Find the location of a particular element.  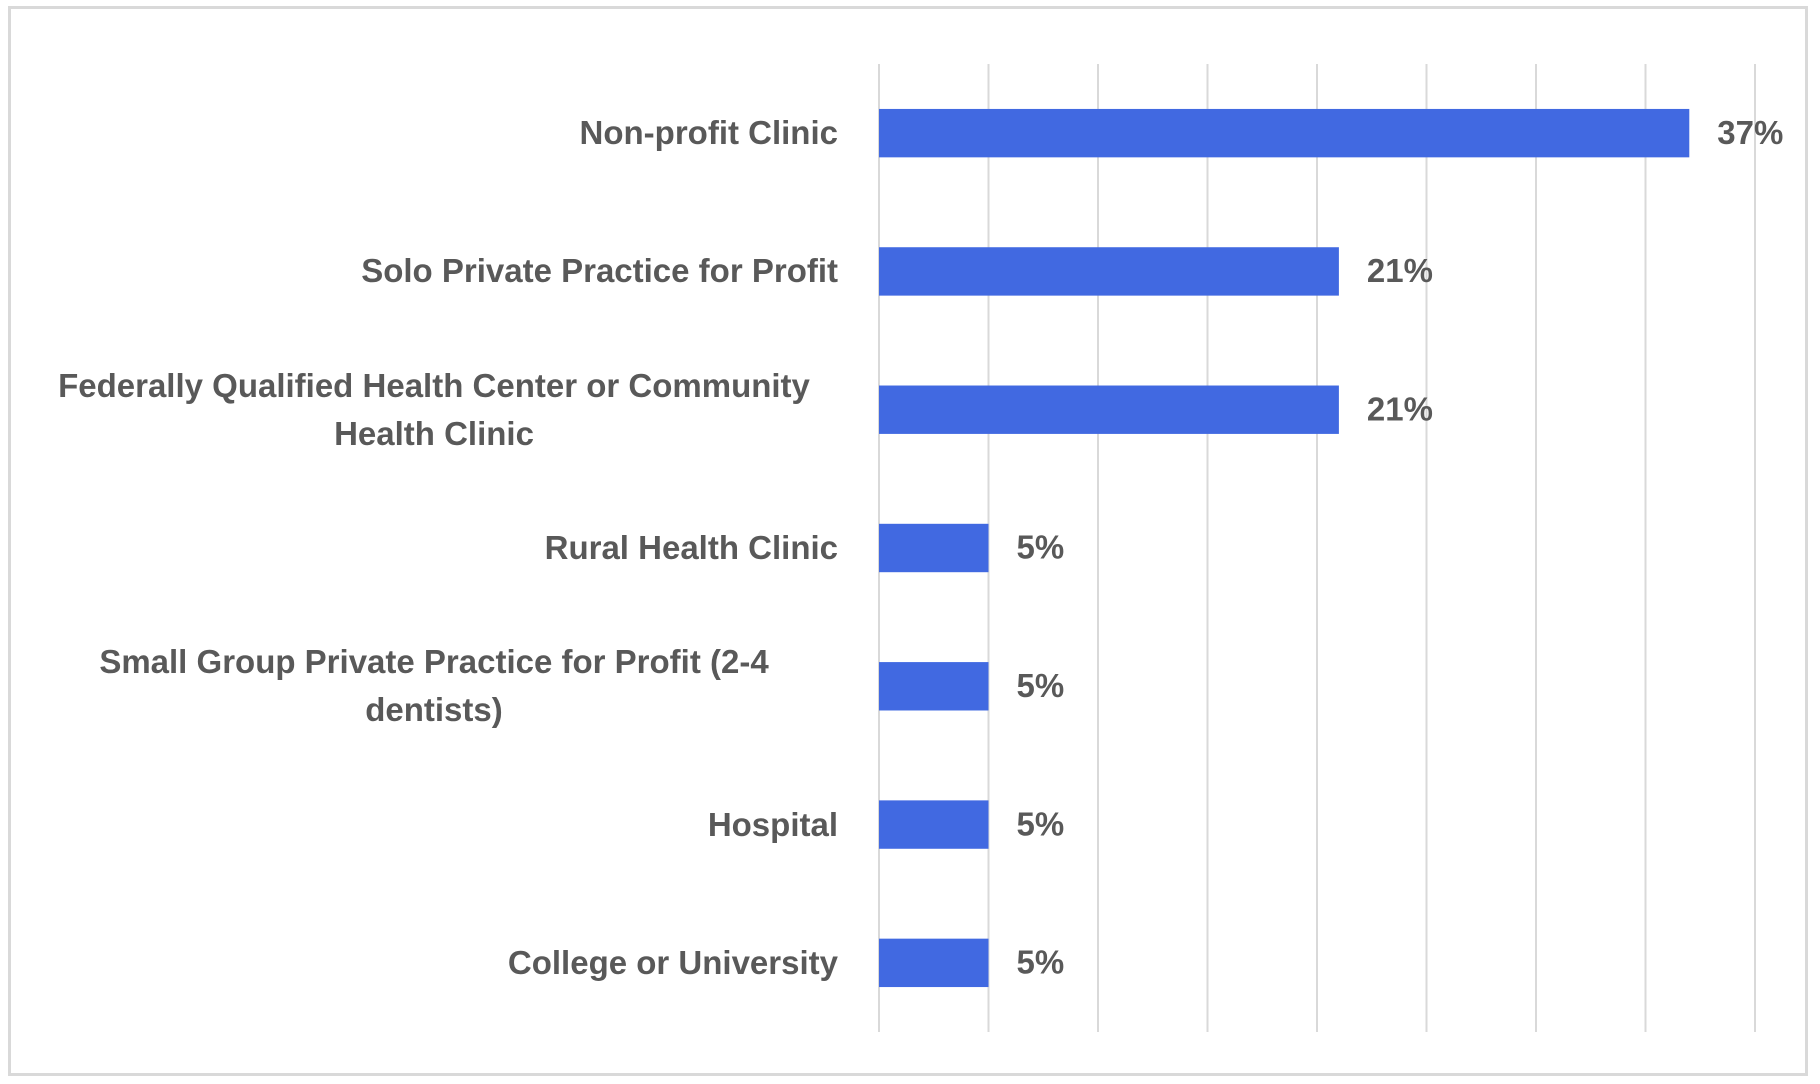

category-label-box: Non-profit Clinic is located at coordinates (434, 133).